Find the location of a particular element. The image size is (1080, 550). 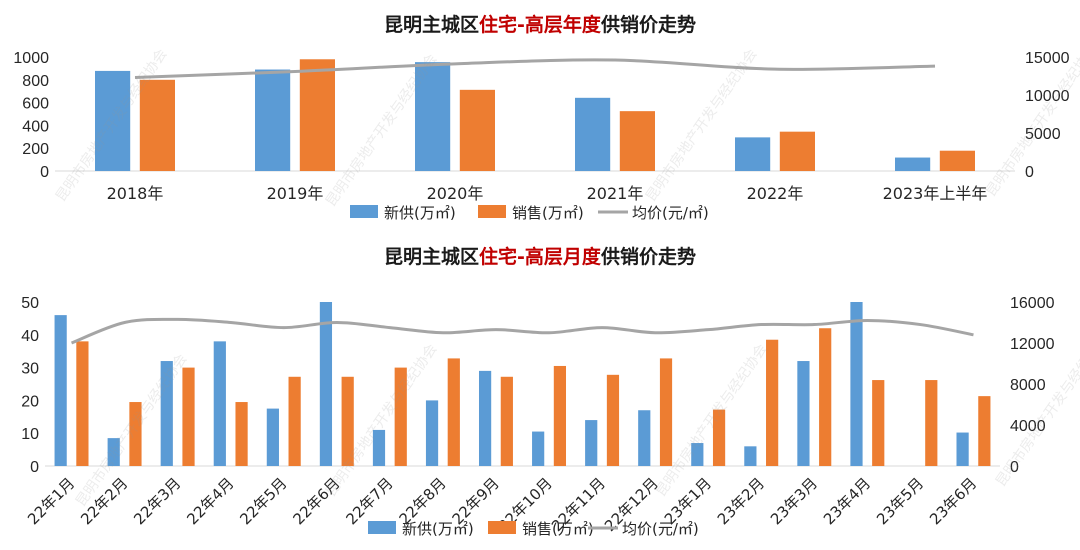

chart2-title-highlight: 住宅-高层月度 is located at coordinates (540, 257).